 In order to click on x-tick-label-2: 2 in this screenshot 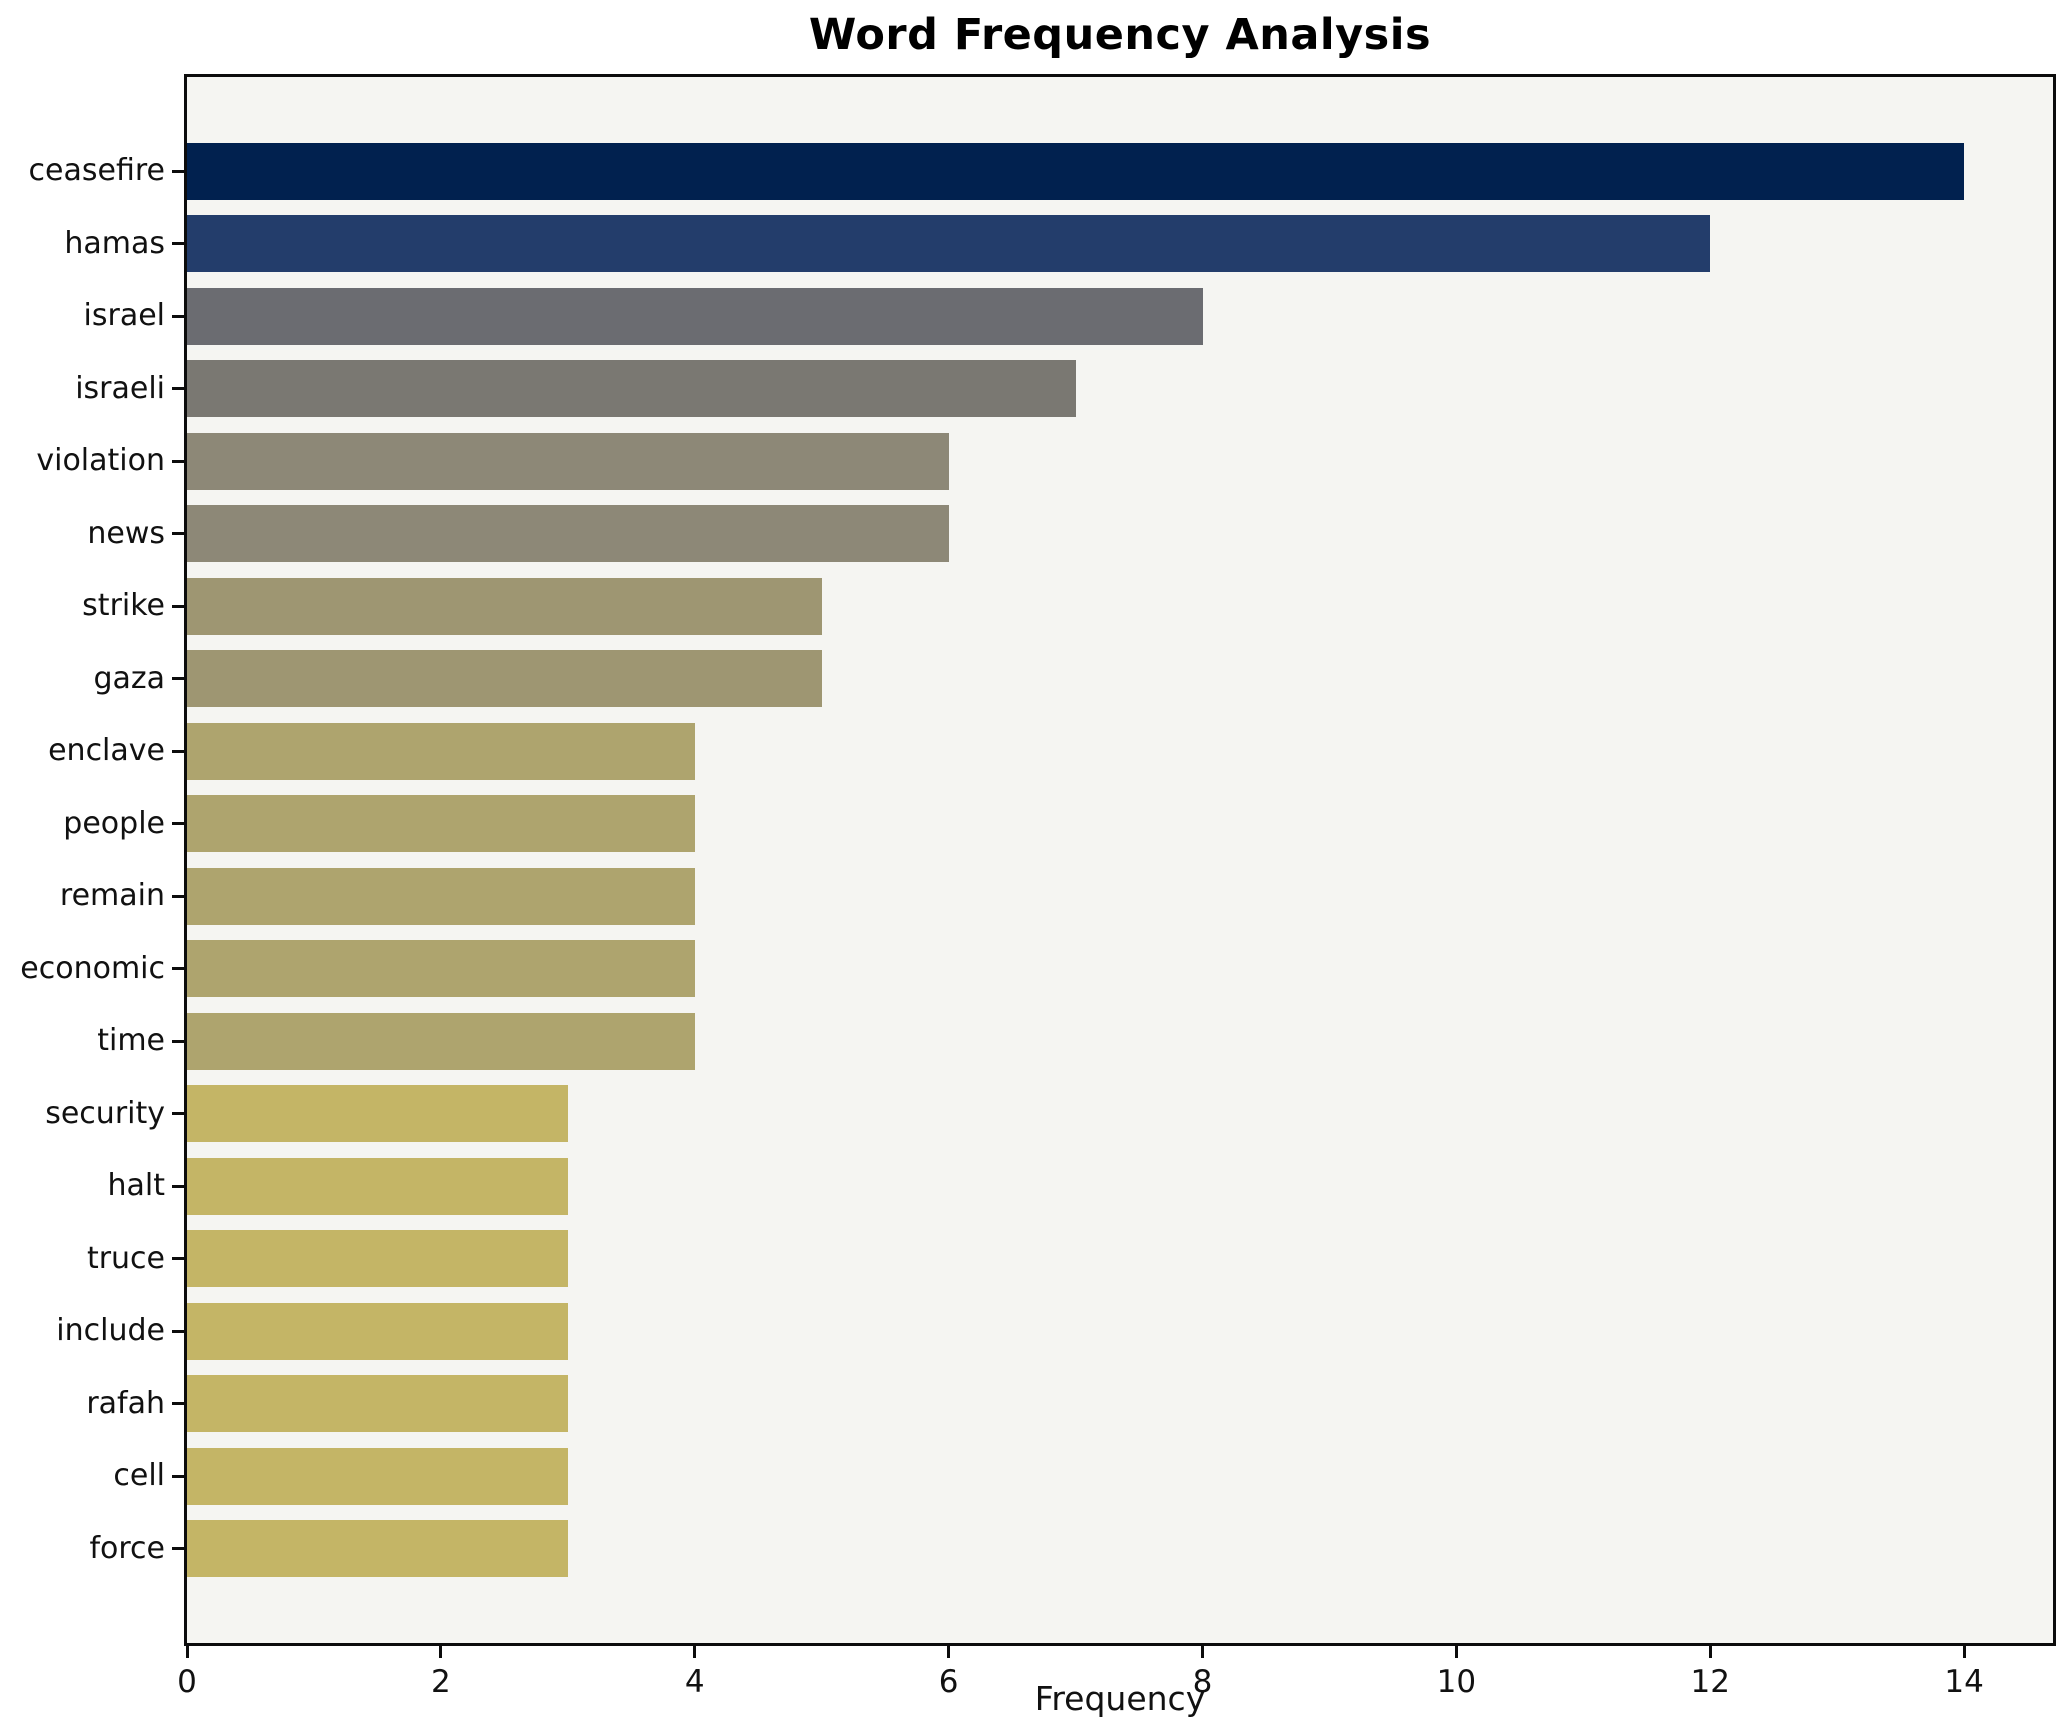, I will do `click(441, 1682)`.